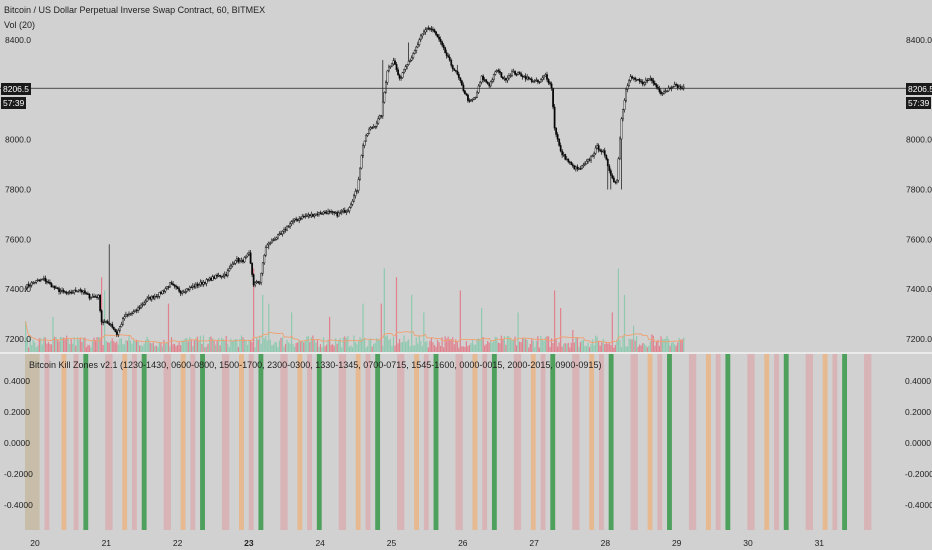  What do you see at coordinates (427, 543) in the screenshot?
I see `time-axis: 20 21 22 23 24 25 26 27 28 29 30 31` at bounding box center [427, 543].